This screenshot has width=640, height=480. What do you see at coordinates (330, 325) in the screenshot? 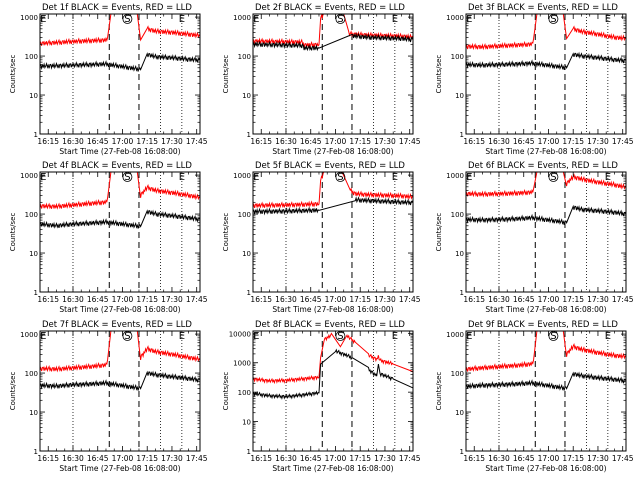
I see `chart-title: Det 8f BLACK = Events, RED = LLD` at bounding box center [330, 325].